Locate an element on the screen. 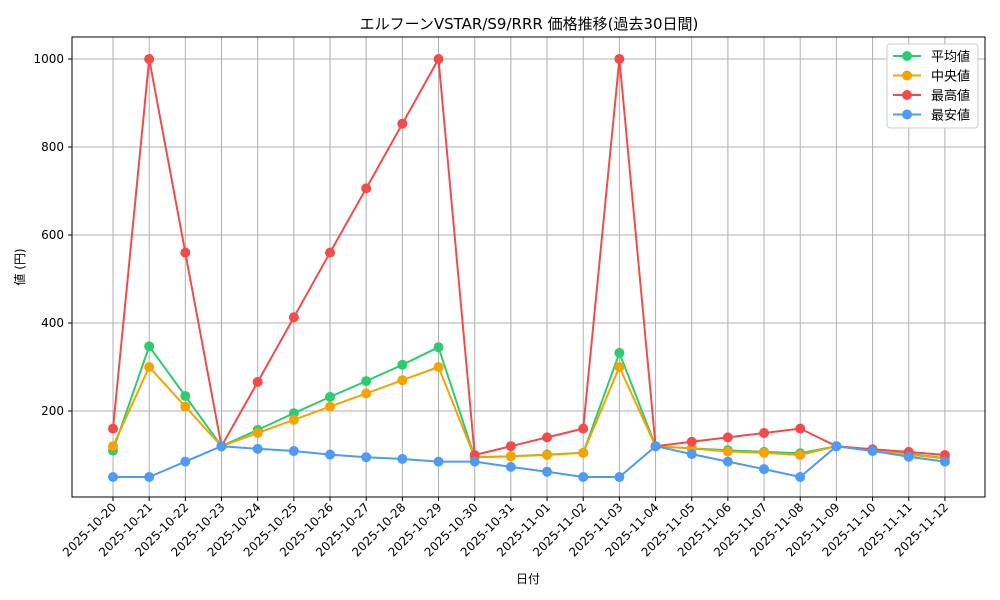 This screenshot has height=600, width=1000. chart-title: エルフーンVSTAR/S9/RRR 価格推移(過去30日間) is located at coordinates (529, 24).